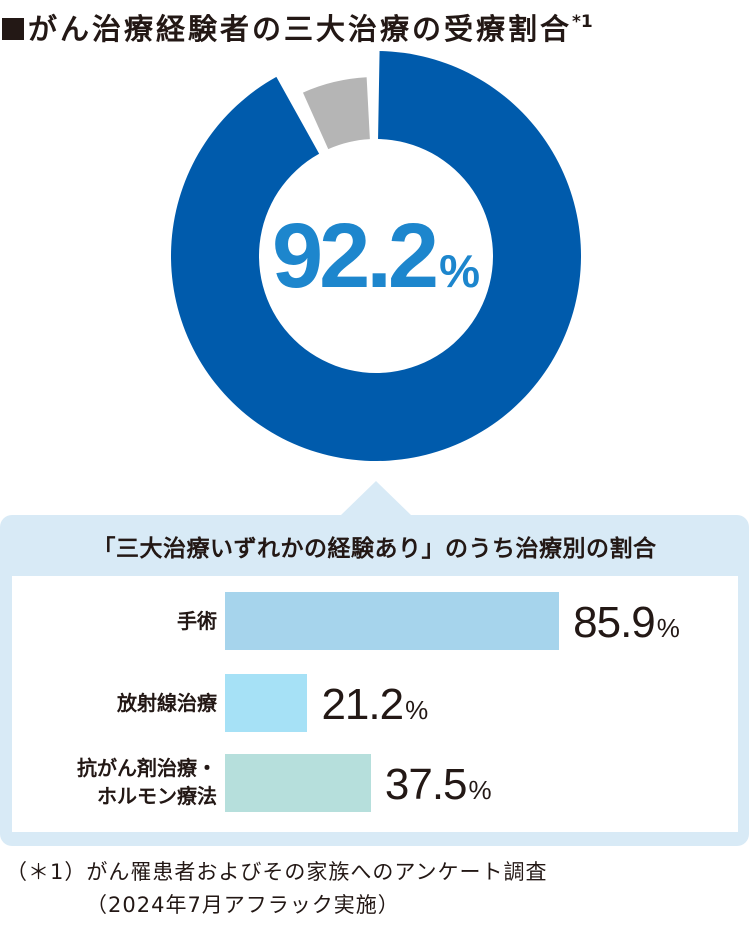 The width and height of the screenshot is (751, 926). What do you see at coordinates (197, 621) in the screenshot?
I see `bar-label: 手術` at bounding box center [197, 621].